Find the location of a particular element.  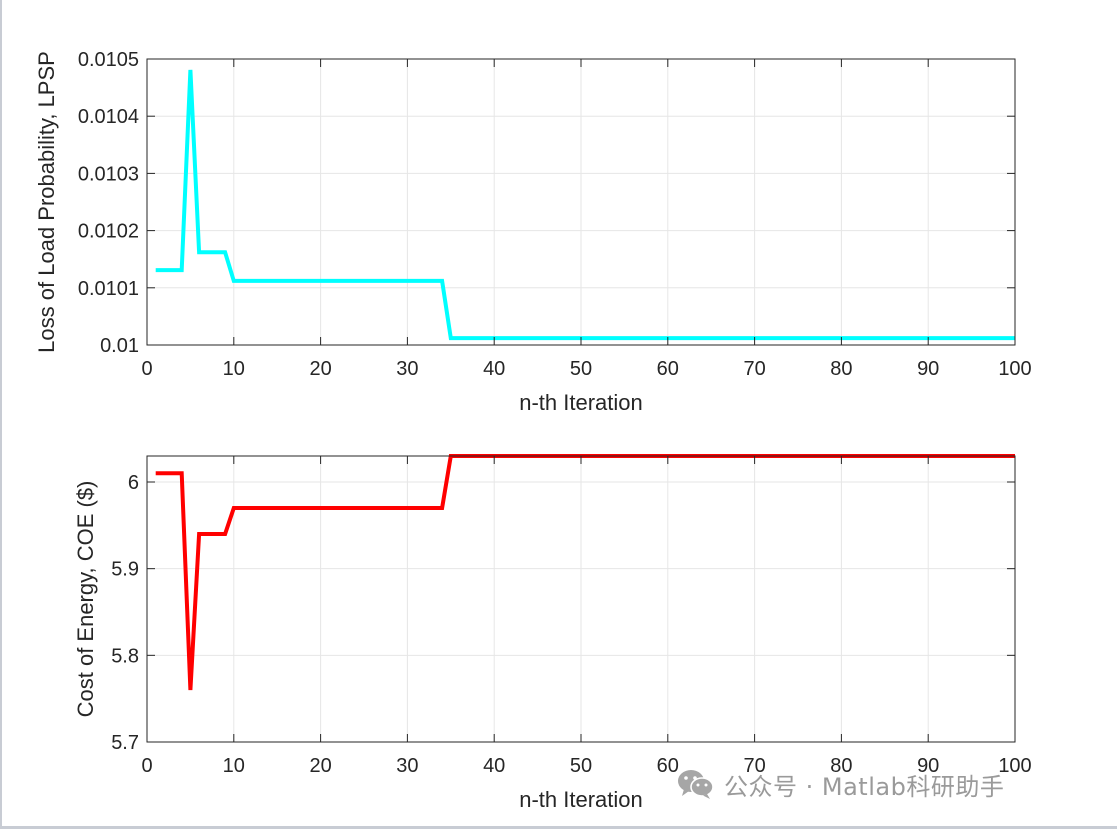

y-tick-label: 0.0103 is located at coordinates (108, 174).